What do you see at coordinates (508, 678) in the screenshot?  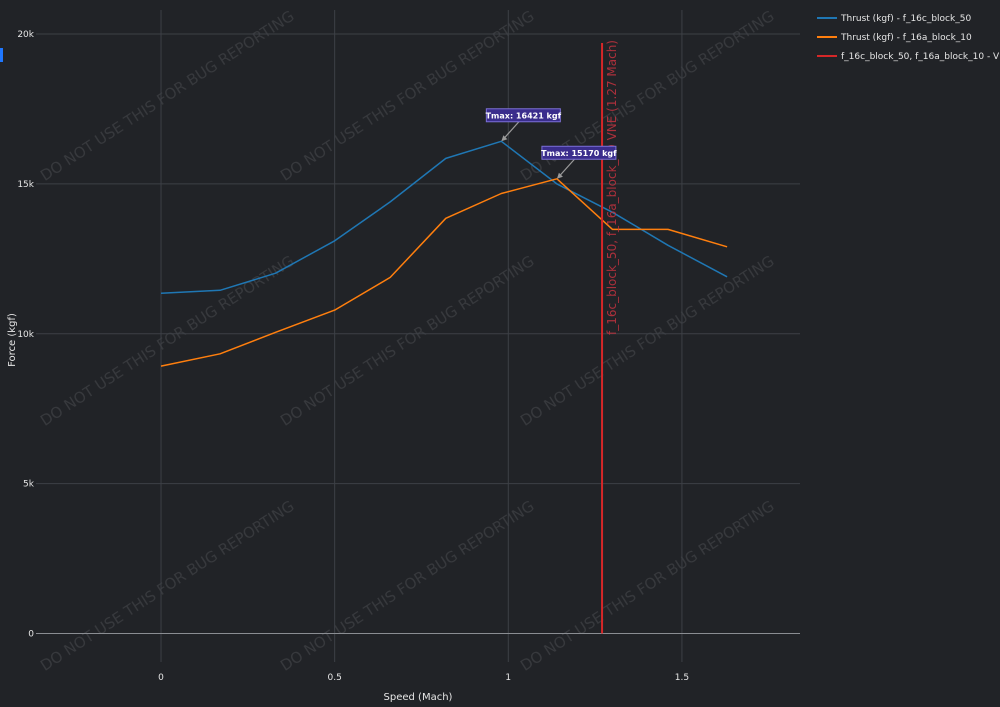 I see `x-tick-label: 1` at bounding box center [508, 678].